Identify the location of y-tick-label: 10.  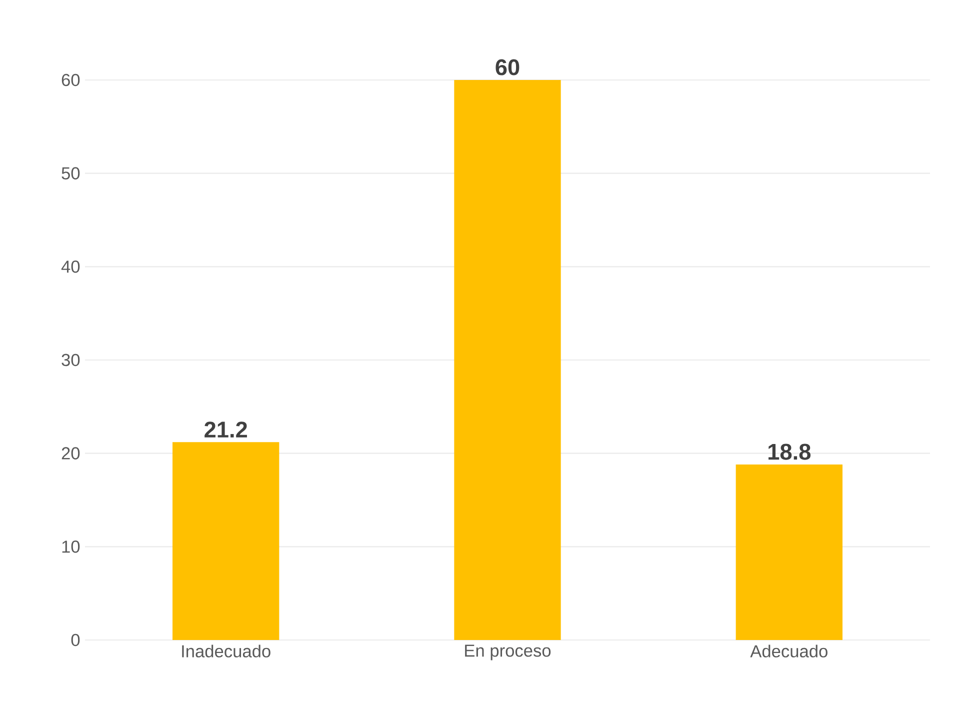
(71, 546).